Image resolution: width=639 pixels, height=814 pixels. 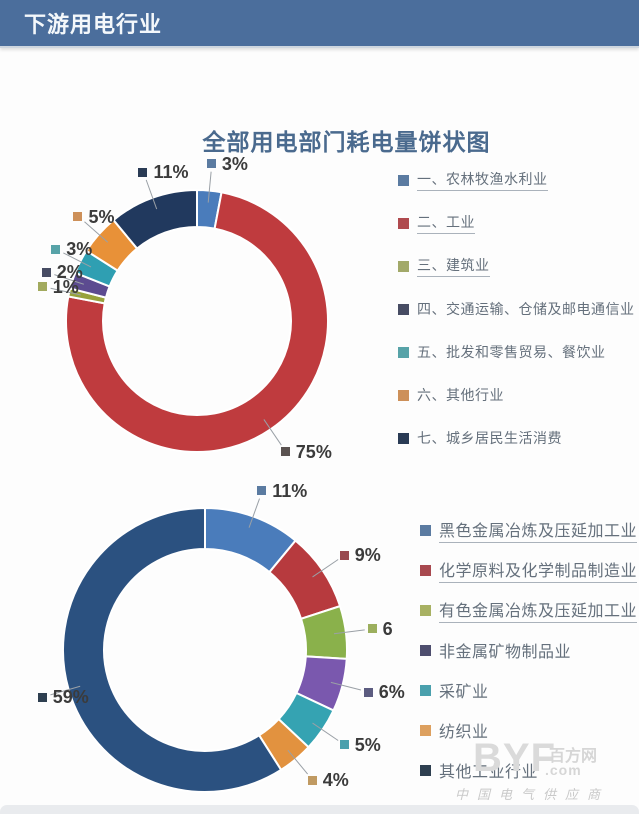 What do you see at coordinates (69, 272) in the screenshot?
I see `slice-label-text: 2%` at bounding box center [69, 272].